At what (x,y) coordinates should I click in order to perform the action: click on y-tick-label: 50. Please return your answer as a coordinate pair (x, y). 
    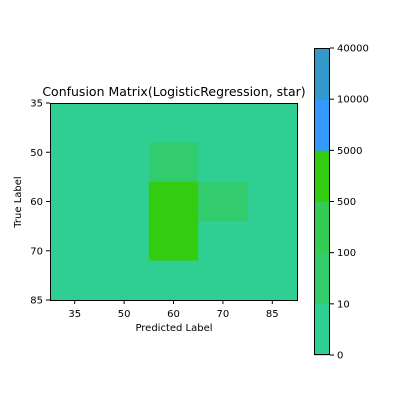
    Looking at the image, I should click on (36, 153).